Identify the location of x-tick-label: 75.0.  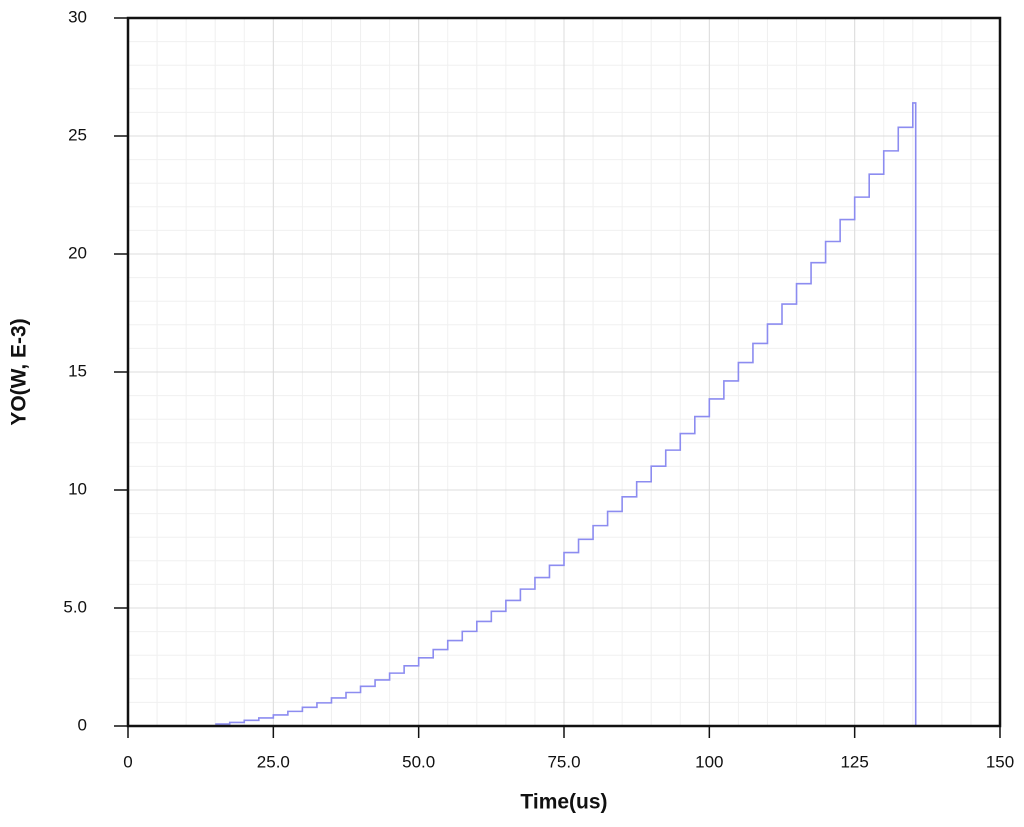
(563, 761).